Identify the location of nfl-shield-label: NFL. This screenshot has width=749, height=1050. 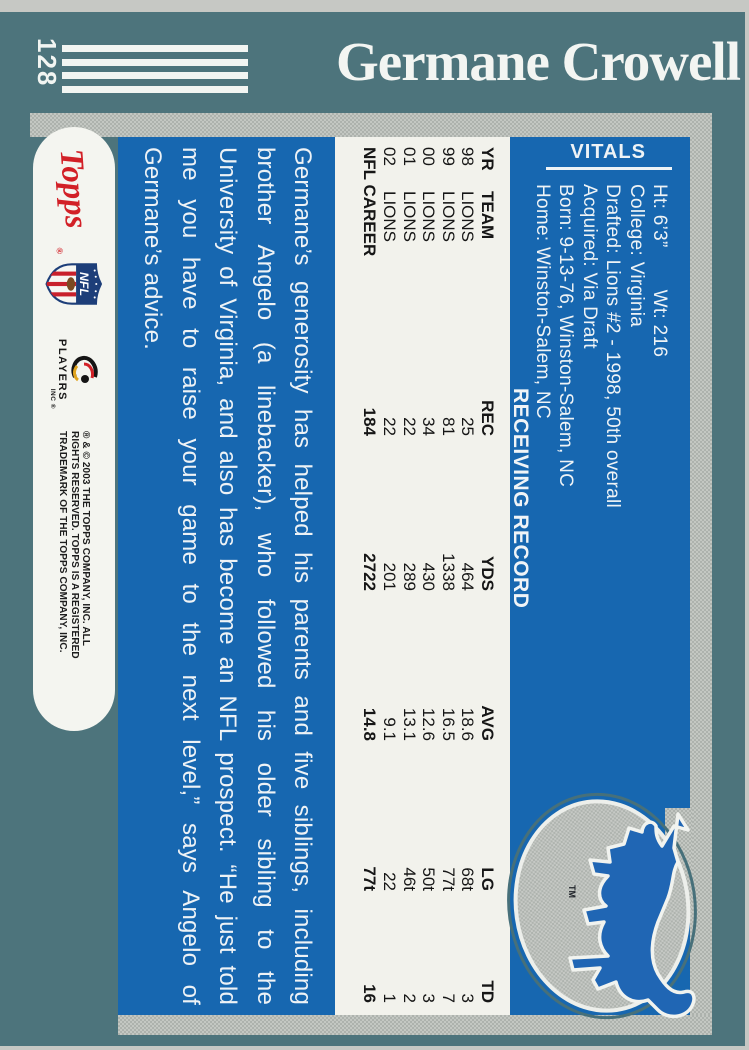
(84, 284).